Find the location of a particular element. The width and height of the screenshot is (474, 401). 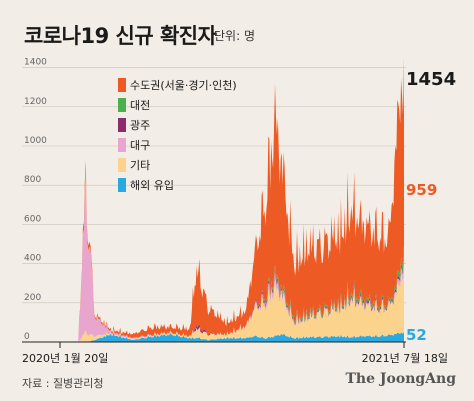

legend-label: 대전 is located at coordinates (140, 105).